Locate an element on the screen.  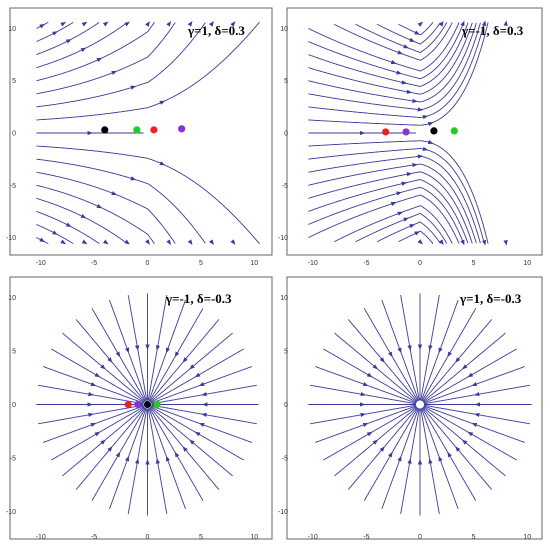
streamlines is located at coordinates (408, 133).